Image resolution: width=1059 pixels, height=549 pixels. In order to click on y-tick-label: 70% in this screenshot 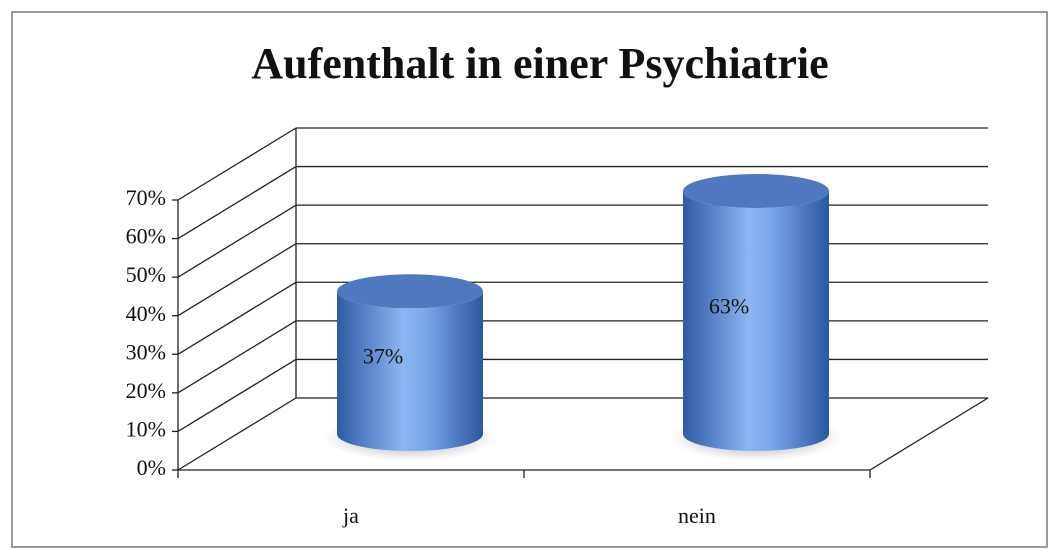, I will do `click(146, 197)`.